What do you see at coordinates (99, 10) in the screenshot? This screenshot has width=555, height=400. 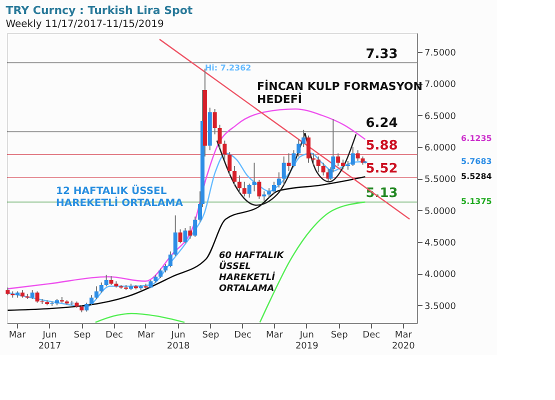 I see `chart-title: TRY Curncy : Turkish Lira Spot` at bounding box center [99, 10].